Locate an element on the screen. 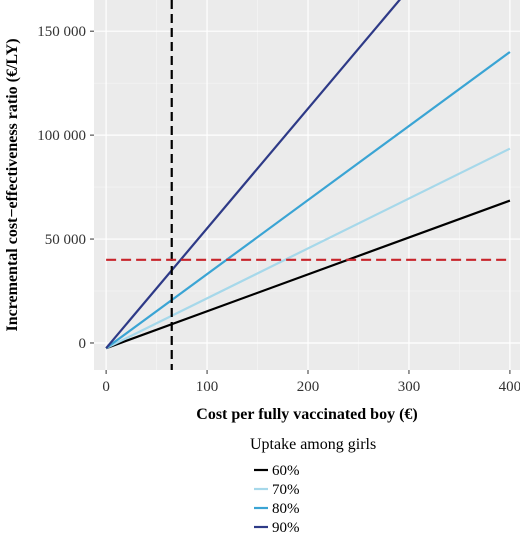 This screenshot has width=520, height=537. x-axis: 0 100 200 300 400 is located at coordinates (311, 382).